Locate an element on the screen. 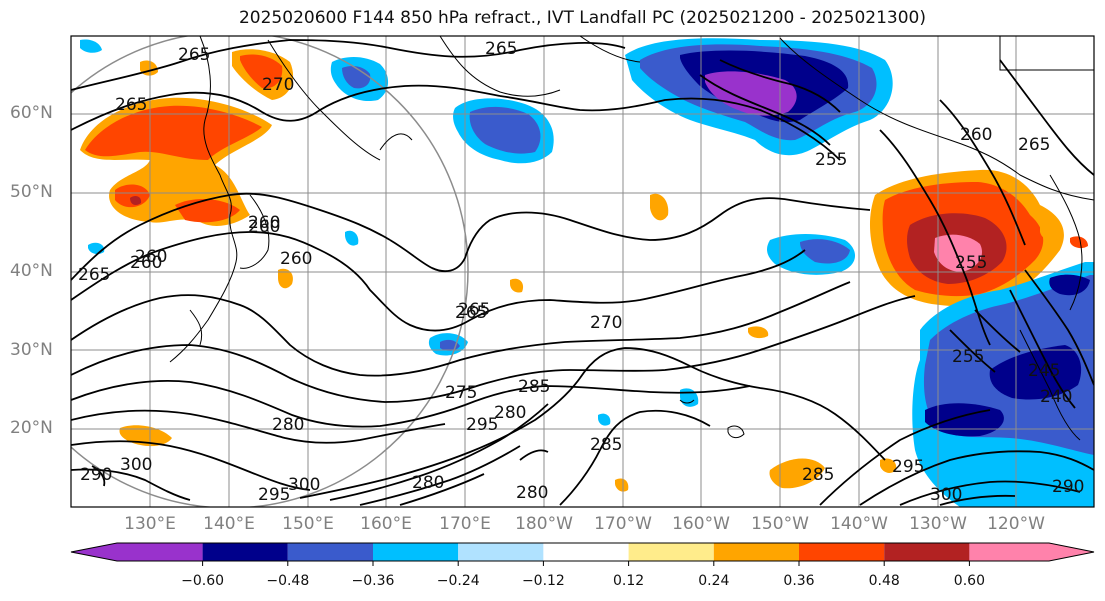 Image resolution: width=1105 pixels, height=601 pixels. colorbar-tick-label: −0.24 is located at coordinates (458, 581).